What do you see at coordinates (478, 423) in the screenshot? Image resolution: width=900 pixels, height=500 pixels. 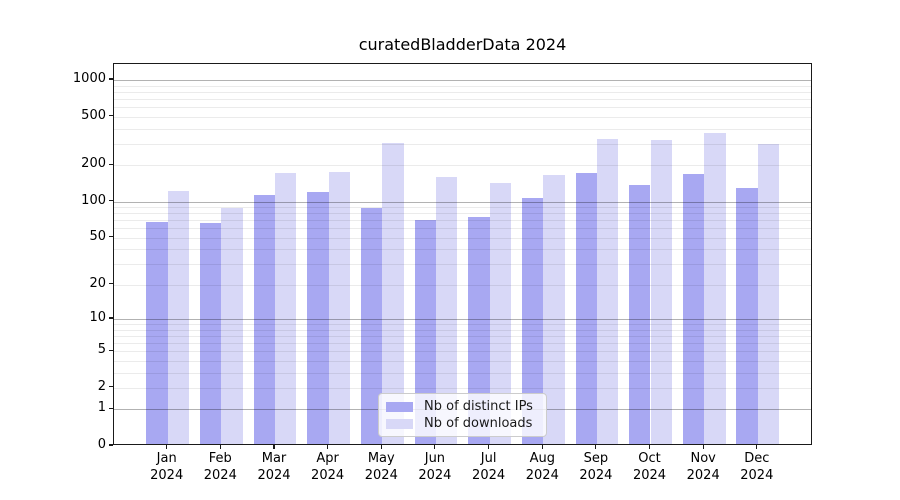 I see `legend-label-downloads: Nb of downloads` at bounding box center [478, 423].